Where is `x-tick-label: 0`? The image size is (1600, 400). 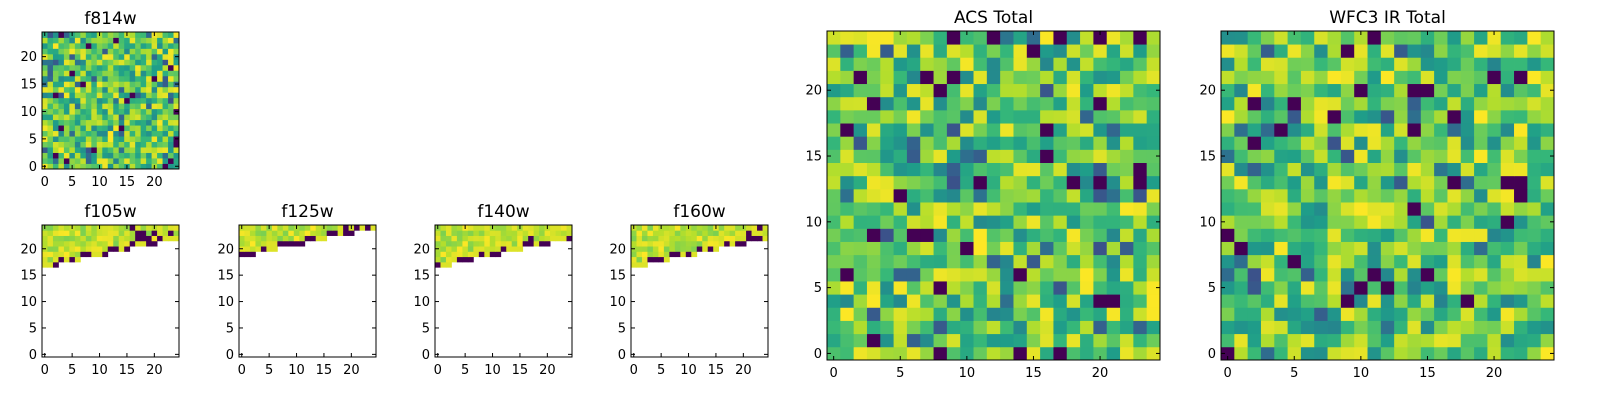 x-tick-label: 0 is located at coordinates (834, 373).